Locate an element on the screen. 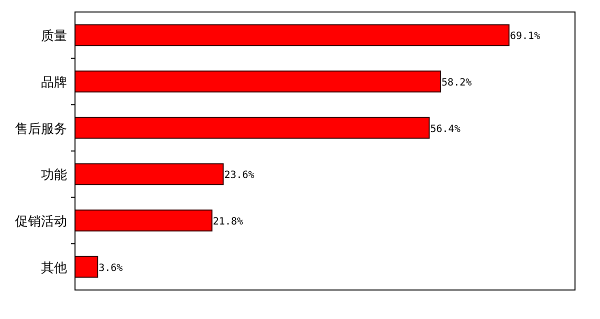 The height and width of the screenshot is (319, 600). data-label: 56.4% is located at coordinates (445, 129).